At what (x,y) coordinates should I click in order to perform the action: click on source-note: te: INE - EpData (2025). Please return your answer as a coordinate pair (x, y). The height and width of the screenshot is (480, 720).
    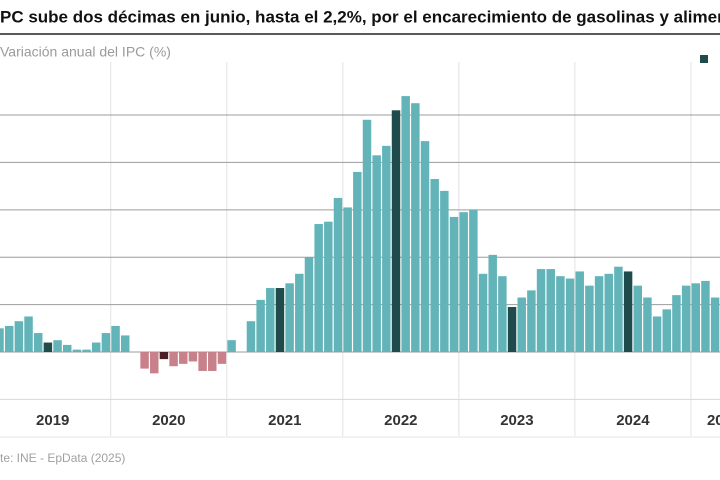
    Looking at the image, I should click on (62, 458).